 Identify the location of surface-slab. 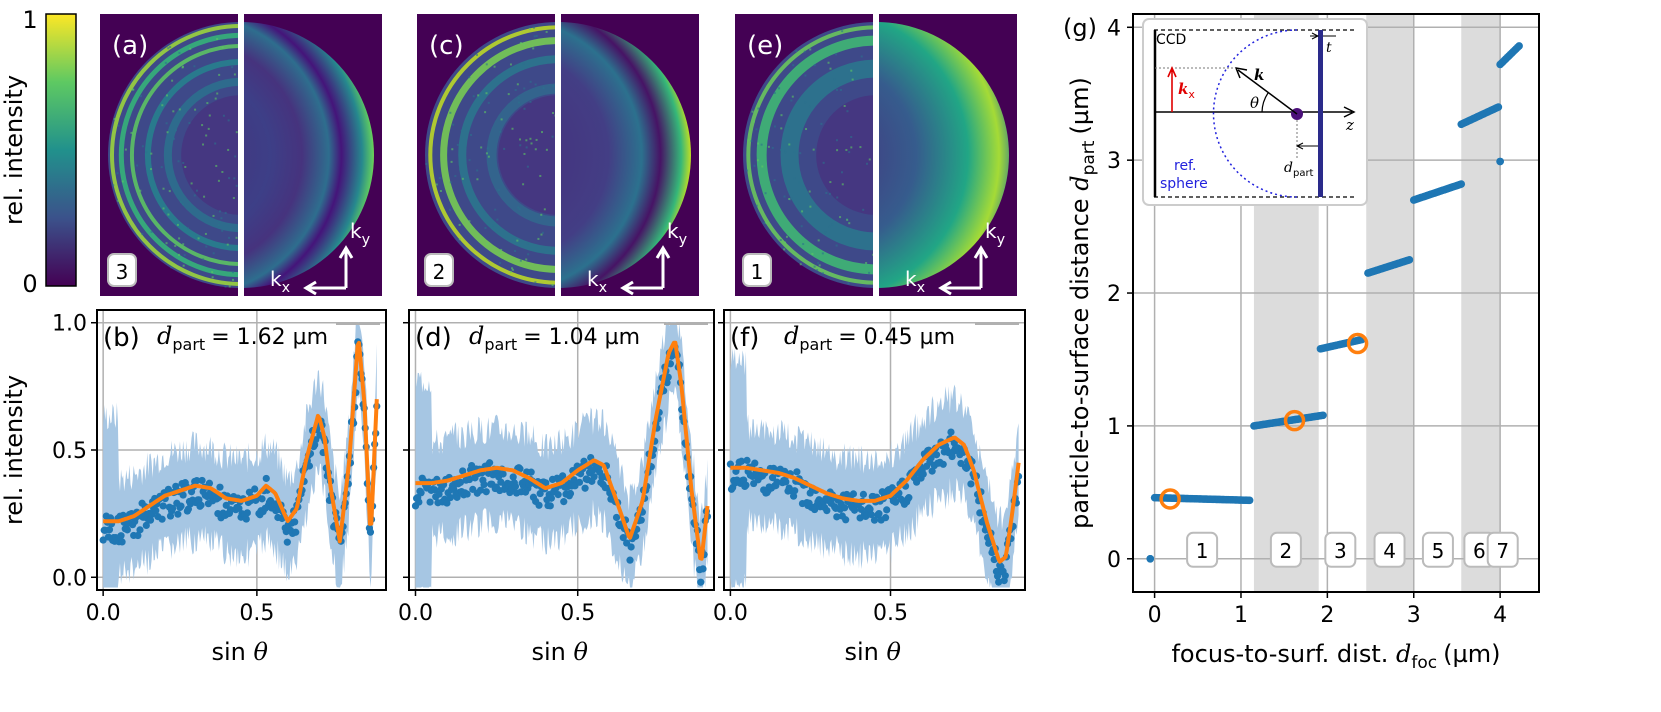
(1320, 113).